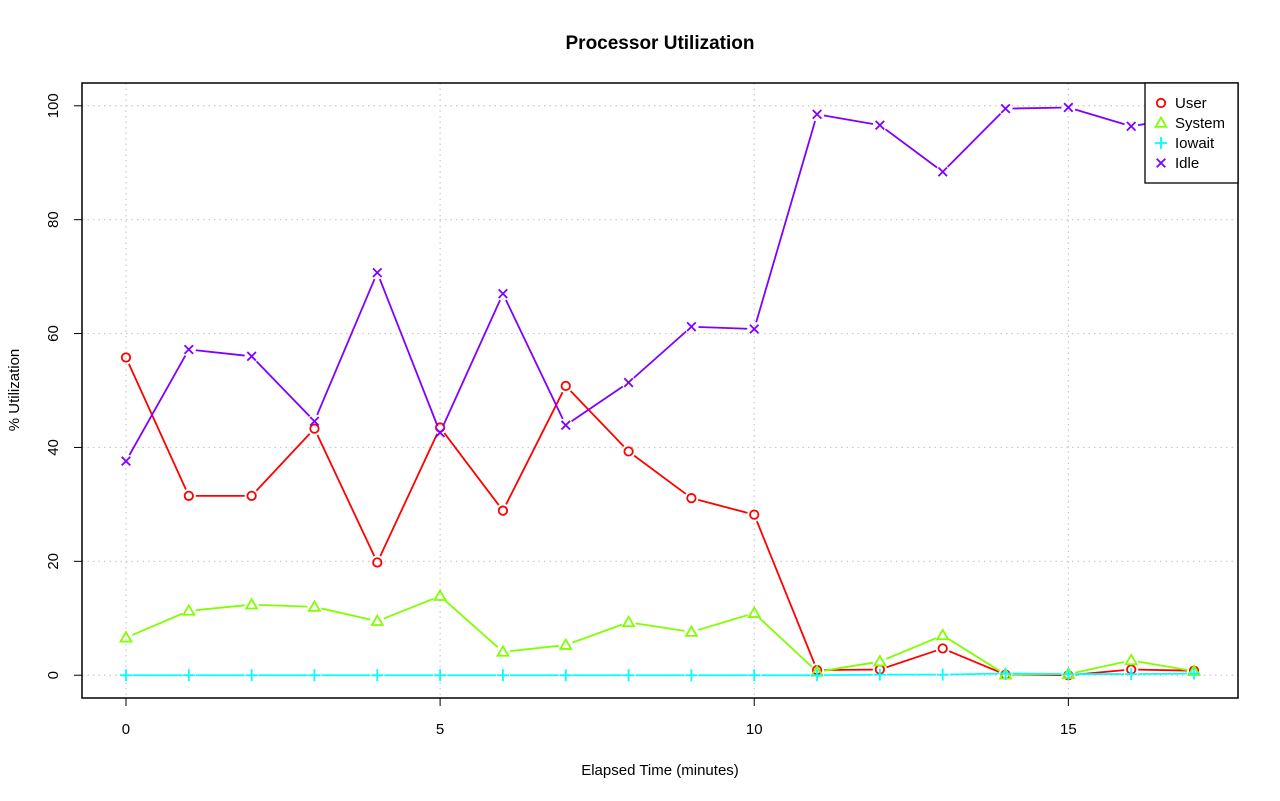  Describe the element at coordinates (1200, 123) in the screenshot. I see `legend-system-label: System` at that location.